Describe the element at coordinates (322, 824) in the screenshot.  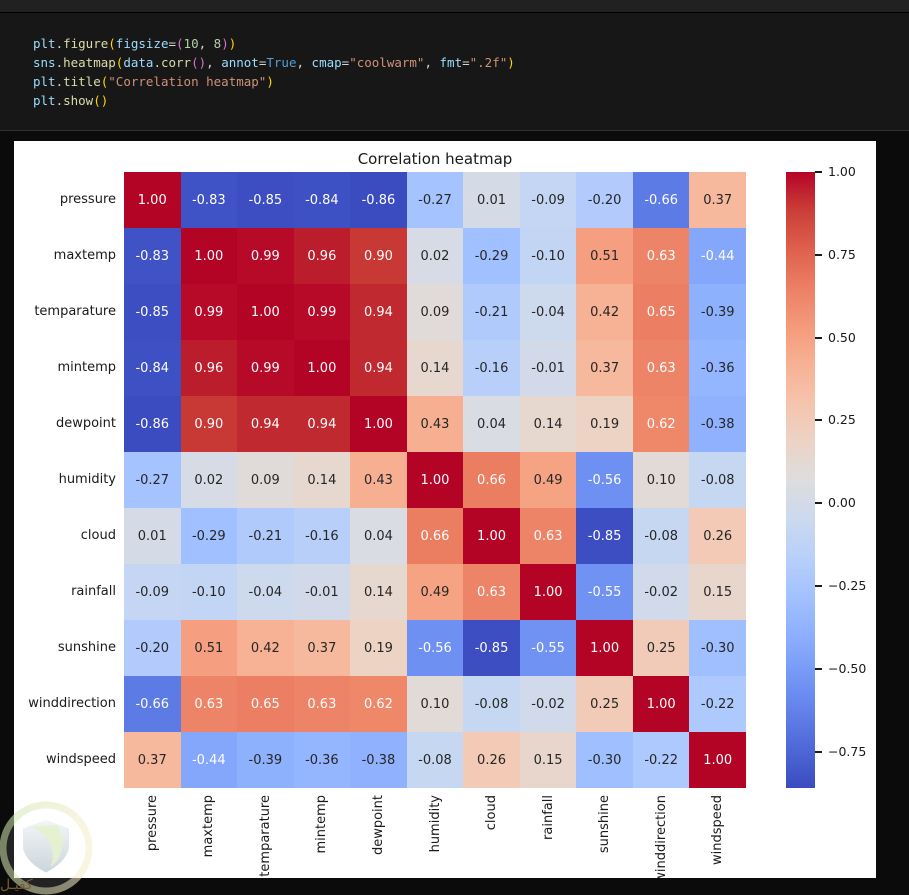
I see `x-tick-label: mintemp` at that location.